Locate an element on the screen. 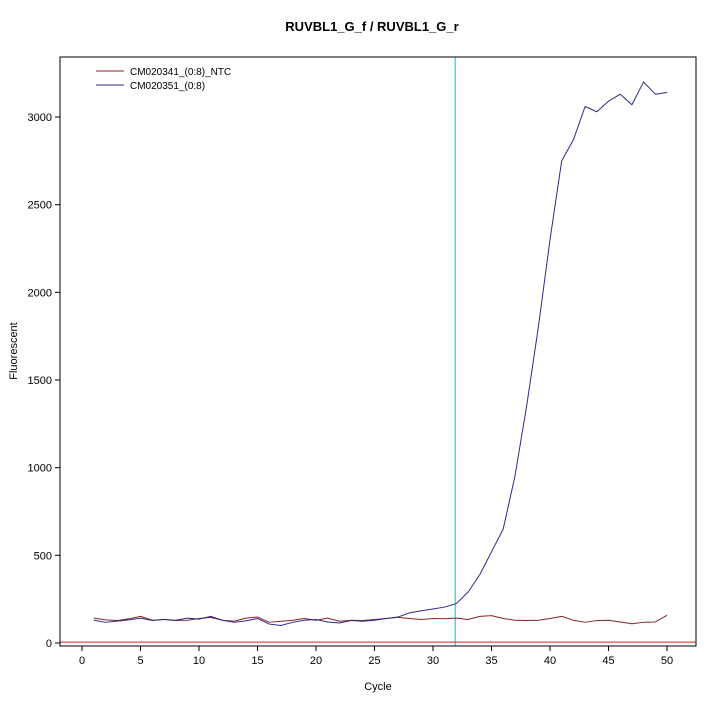  x-tick-label: 25 is located at coordinates (374, 661).